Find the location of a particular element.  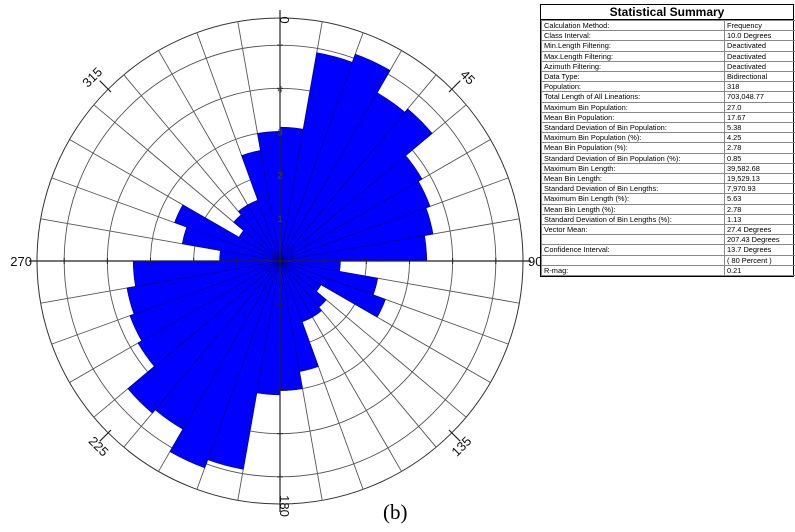

summary-label: Data Type: is located at coordinates (633, 77).